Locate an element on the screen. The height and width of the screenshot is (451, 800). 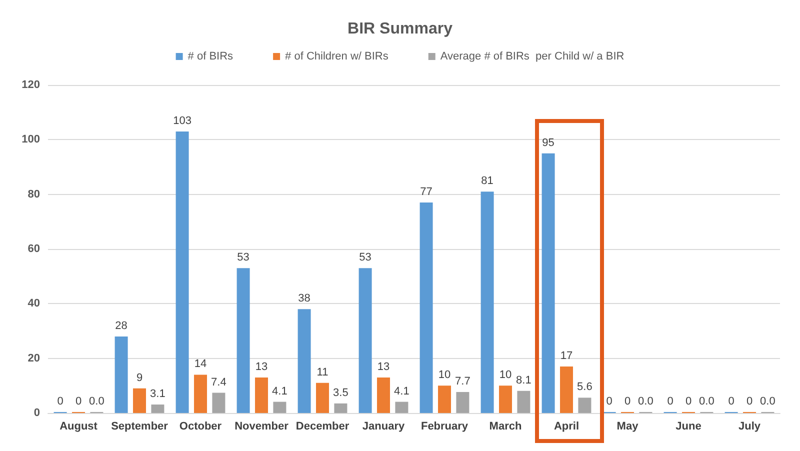
legend-label: Average # of BIRs per Child w/ a BIR is located at coordinates (532, 56).